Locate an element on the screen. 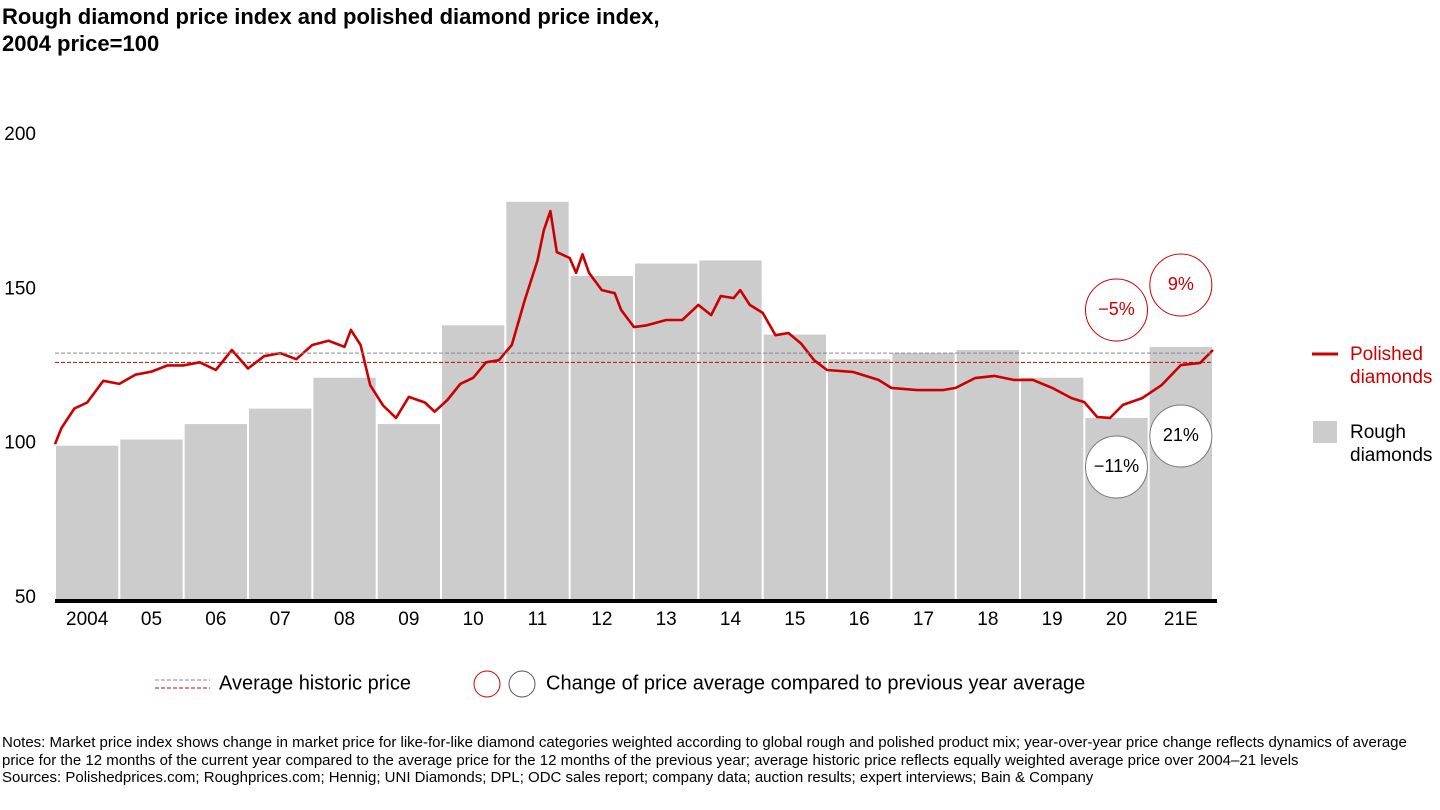 The width and height of the screenshot is (1440, 810). x-tick-label: 05 is located at coordinates (151, 619).